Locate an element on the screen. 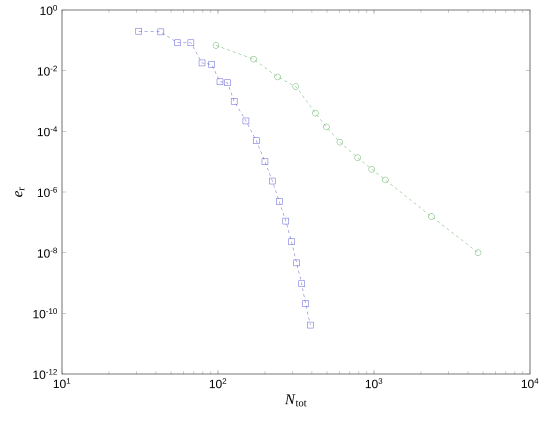 This screenshot has height=429, width=553. y-tick-label: 10$^{-2}$ is located at coordinates (47, 71).